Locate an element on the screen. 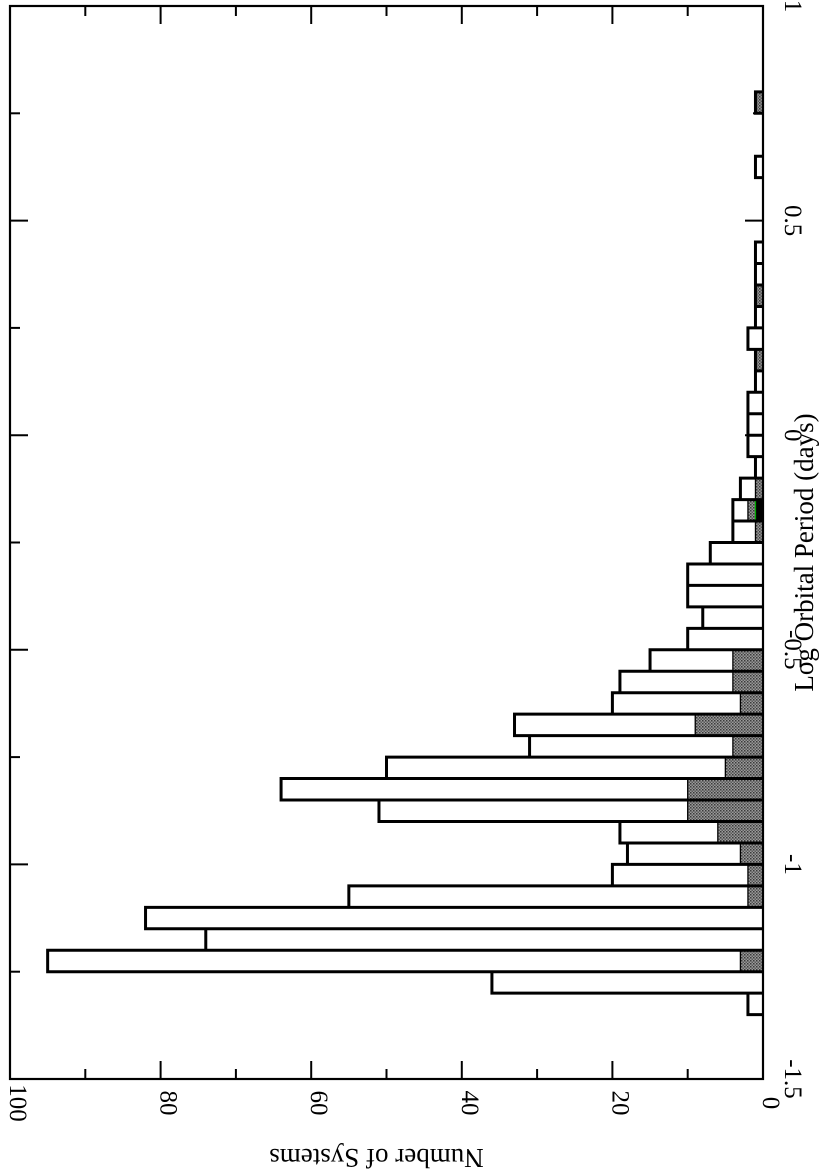 The height and width of the screenshot is (1173, 830). solid-bar is located at coordinates (759, 510).